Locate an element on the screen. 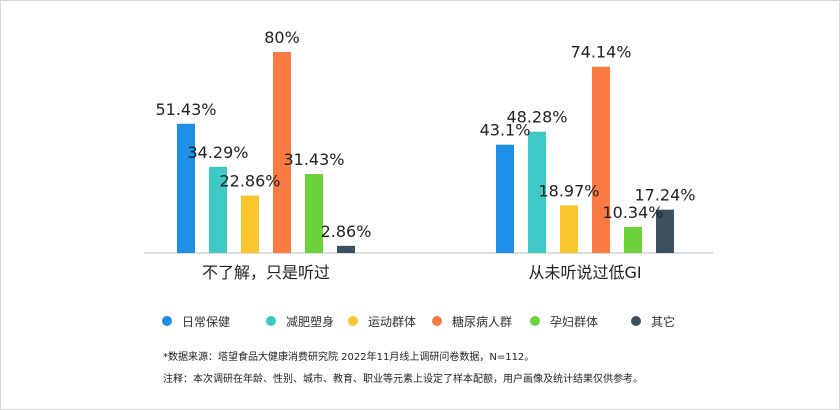 The height and width of the screenshot is (410, 840). category-label-1: 不了解，只是听过 is located at coordinates (266, 272).